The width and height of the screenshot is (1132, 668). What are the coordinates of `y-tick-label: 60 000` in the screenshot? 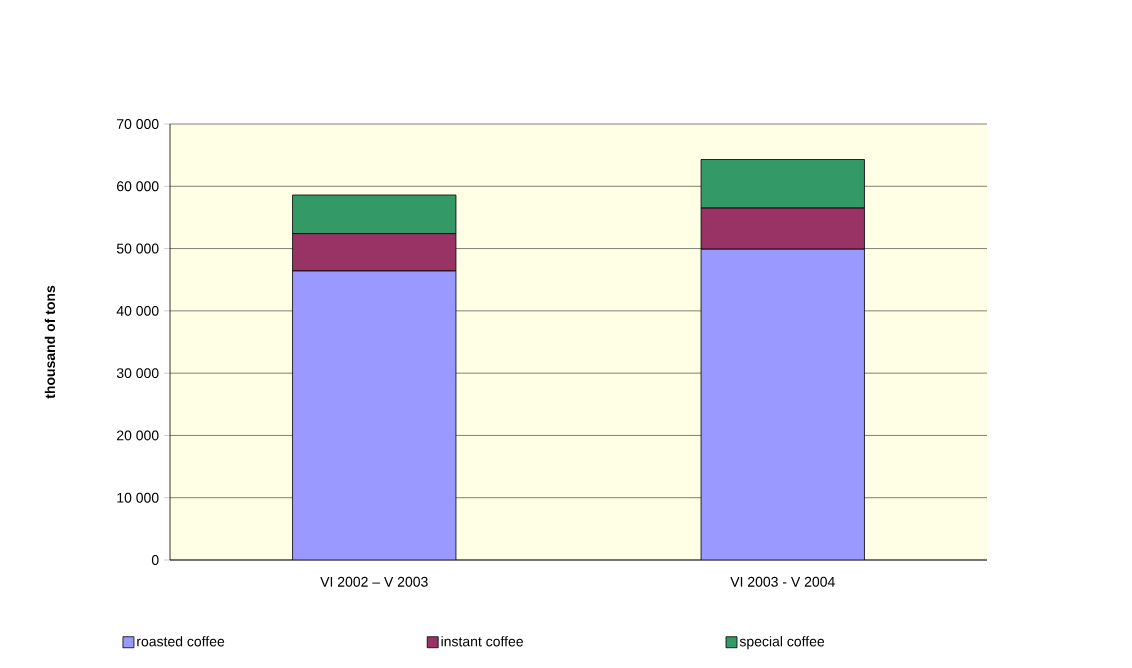 It's located at (138, 186).